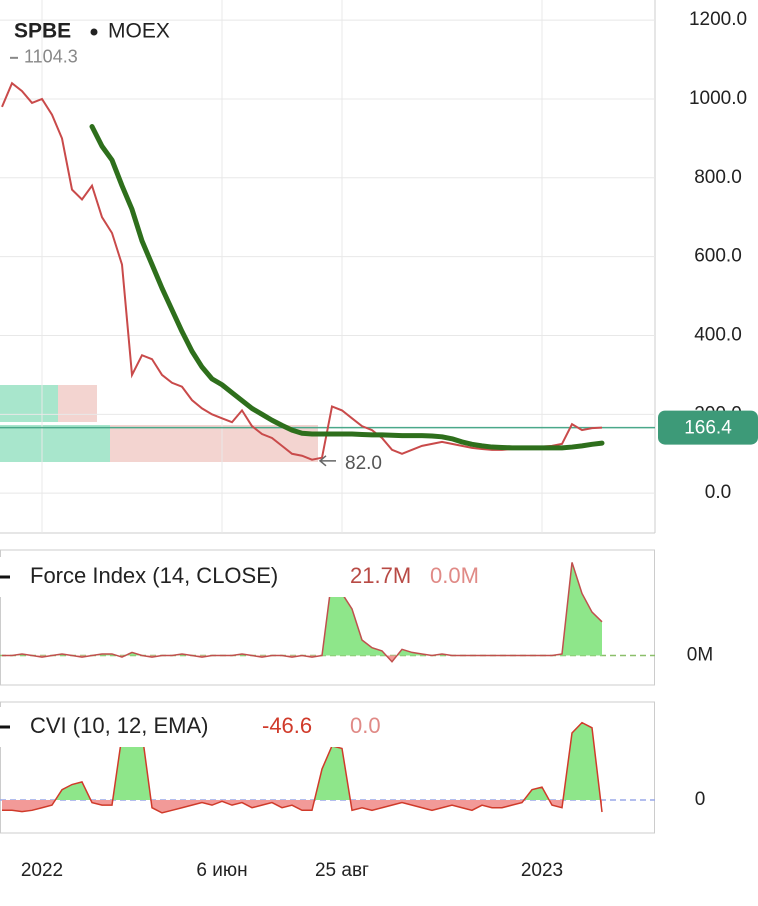 The height and width of the screenshot is (906, 758). I want to click on y-tick-label: 1000.0, so click(718, 98).